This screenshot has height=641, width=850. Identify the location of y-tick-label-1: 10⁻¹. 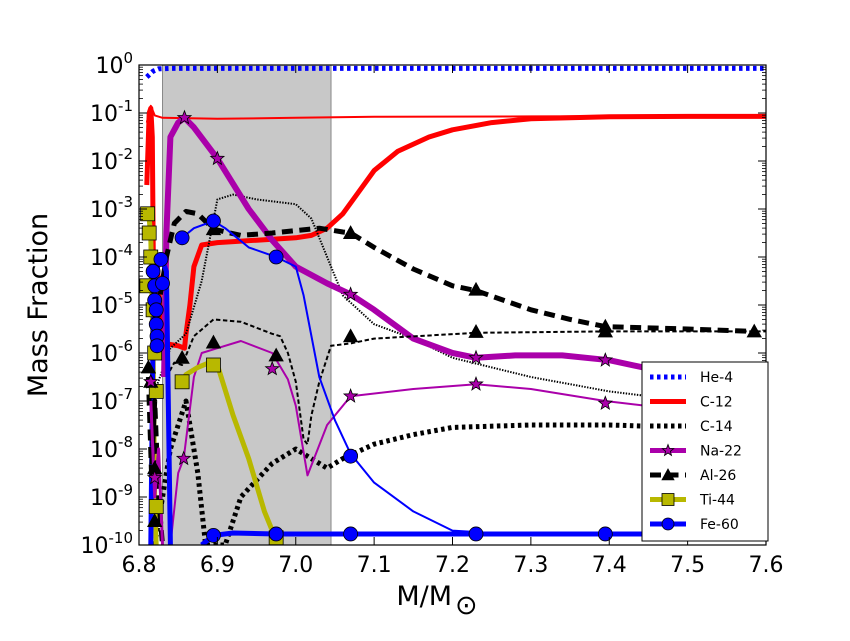
(111, 112).